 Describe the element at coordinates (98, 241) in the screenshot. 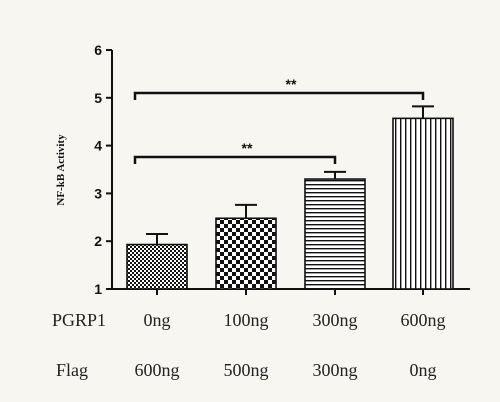

I see `y-tick-label: 2` at that location.